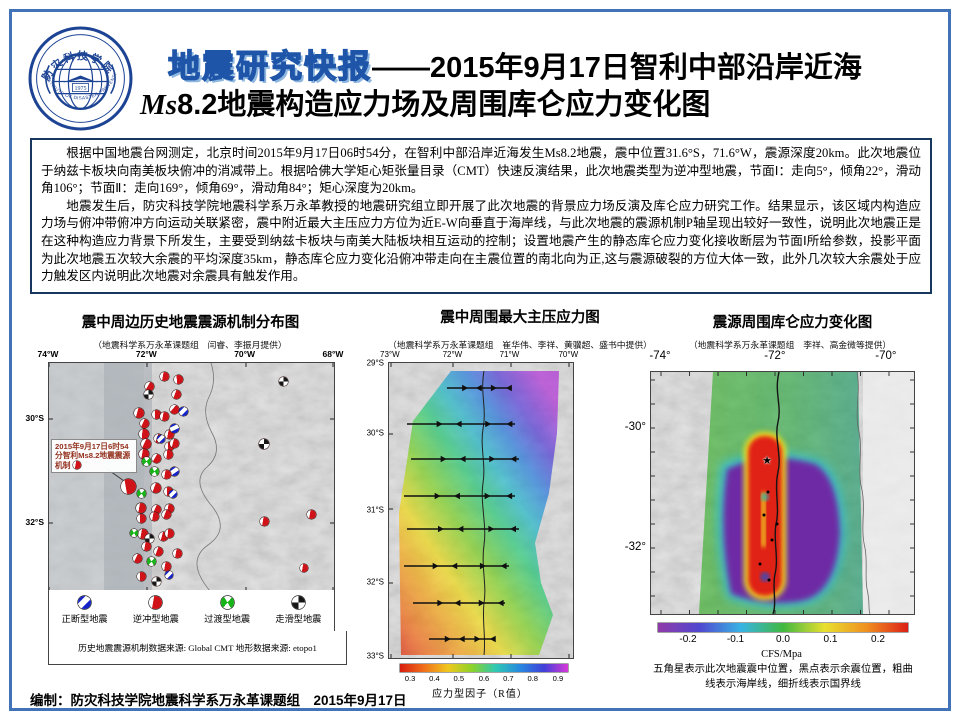 The height and width of the screenshot is (720, 960). Describe the element at coordinates (298, 610) in the screenshot. I see `legend-item: 走滑型地震` at that location.